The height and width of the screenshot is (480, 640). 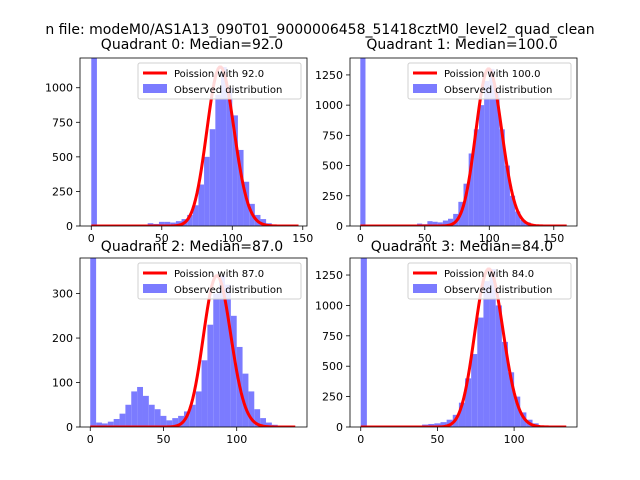 What do you see at coordinates (62, 338) in the screenshot?
I see `y-tick-label: 200` at bounding box center [62, 338].